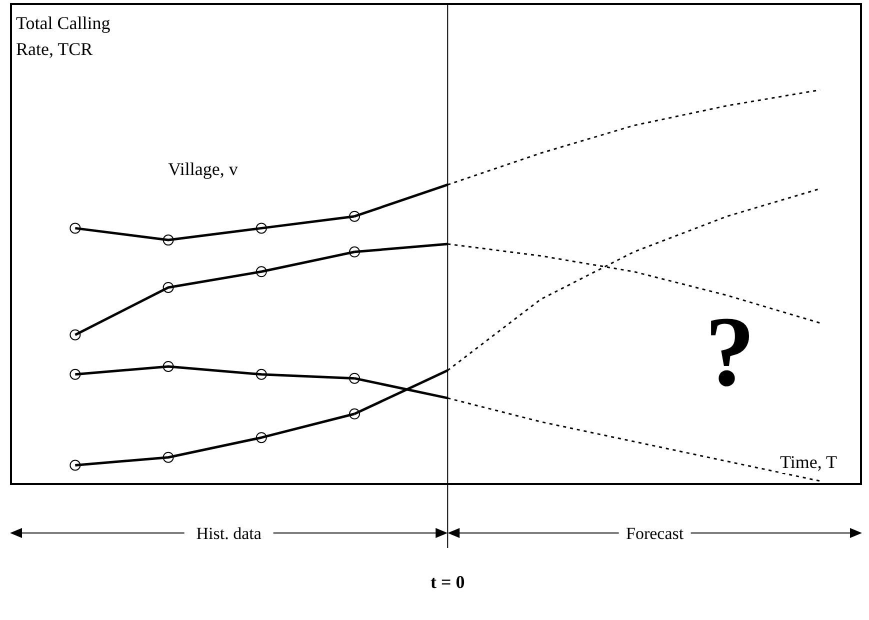 The width and height of the screenshot is (869, 620). I want to click on x-axis-title: Time, T, so click(809, 462).